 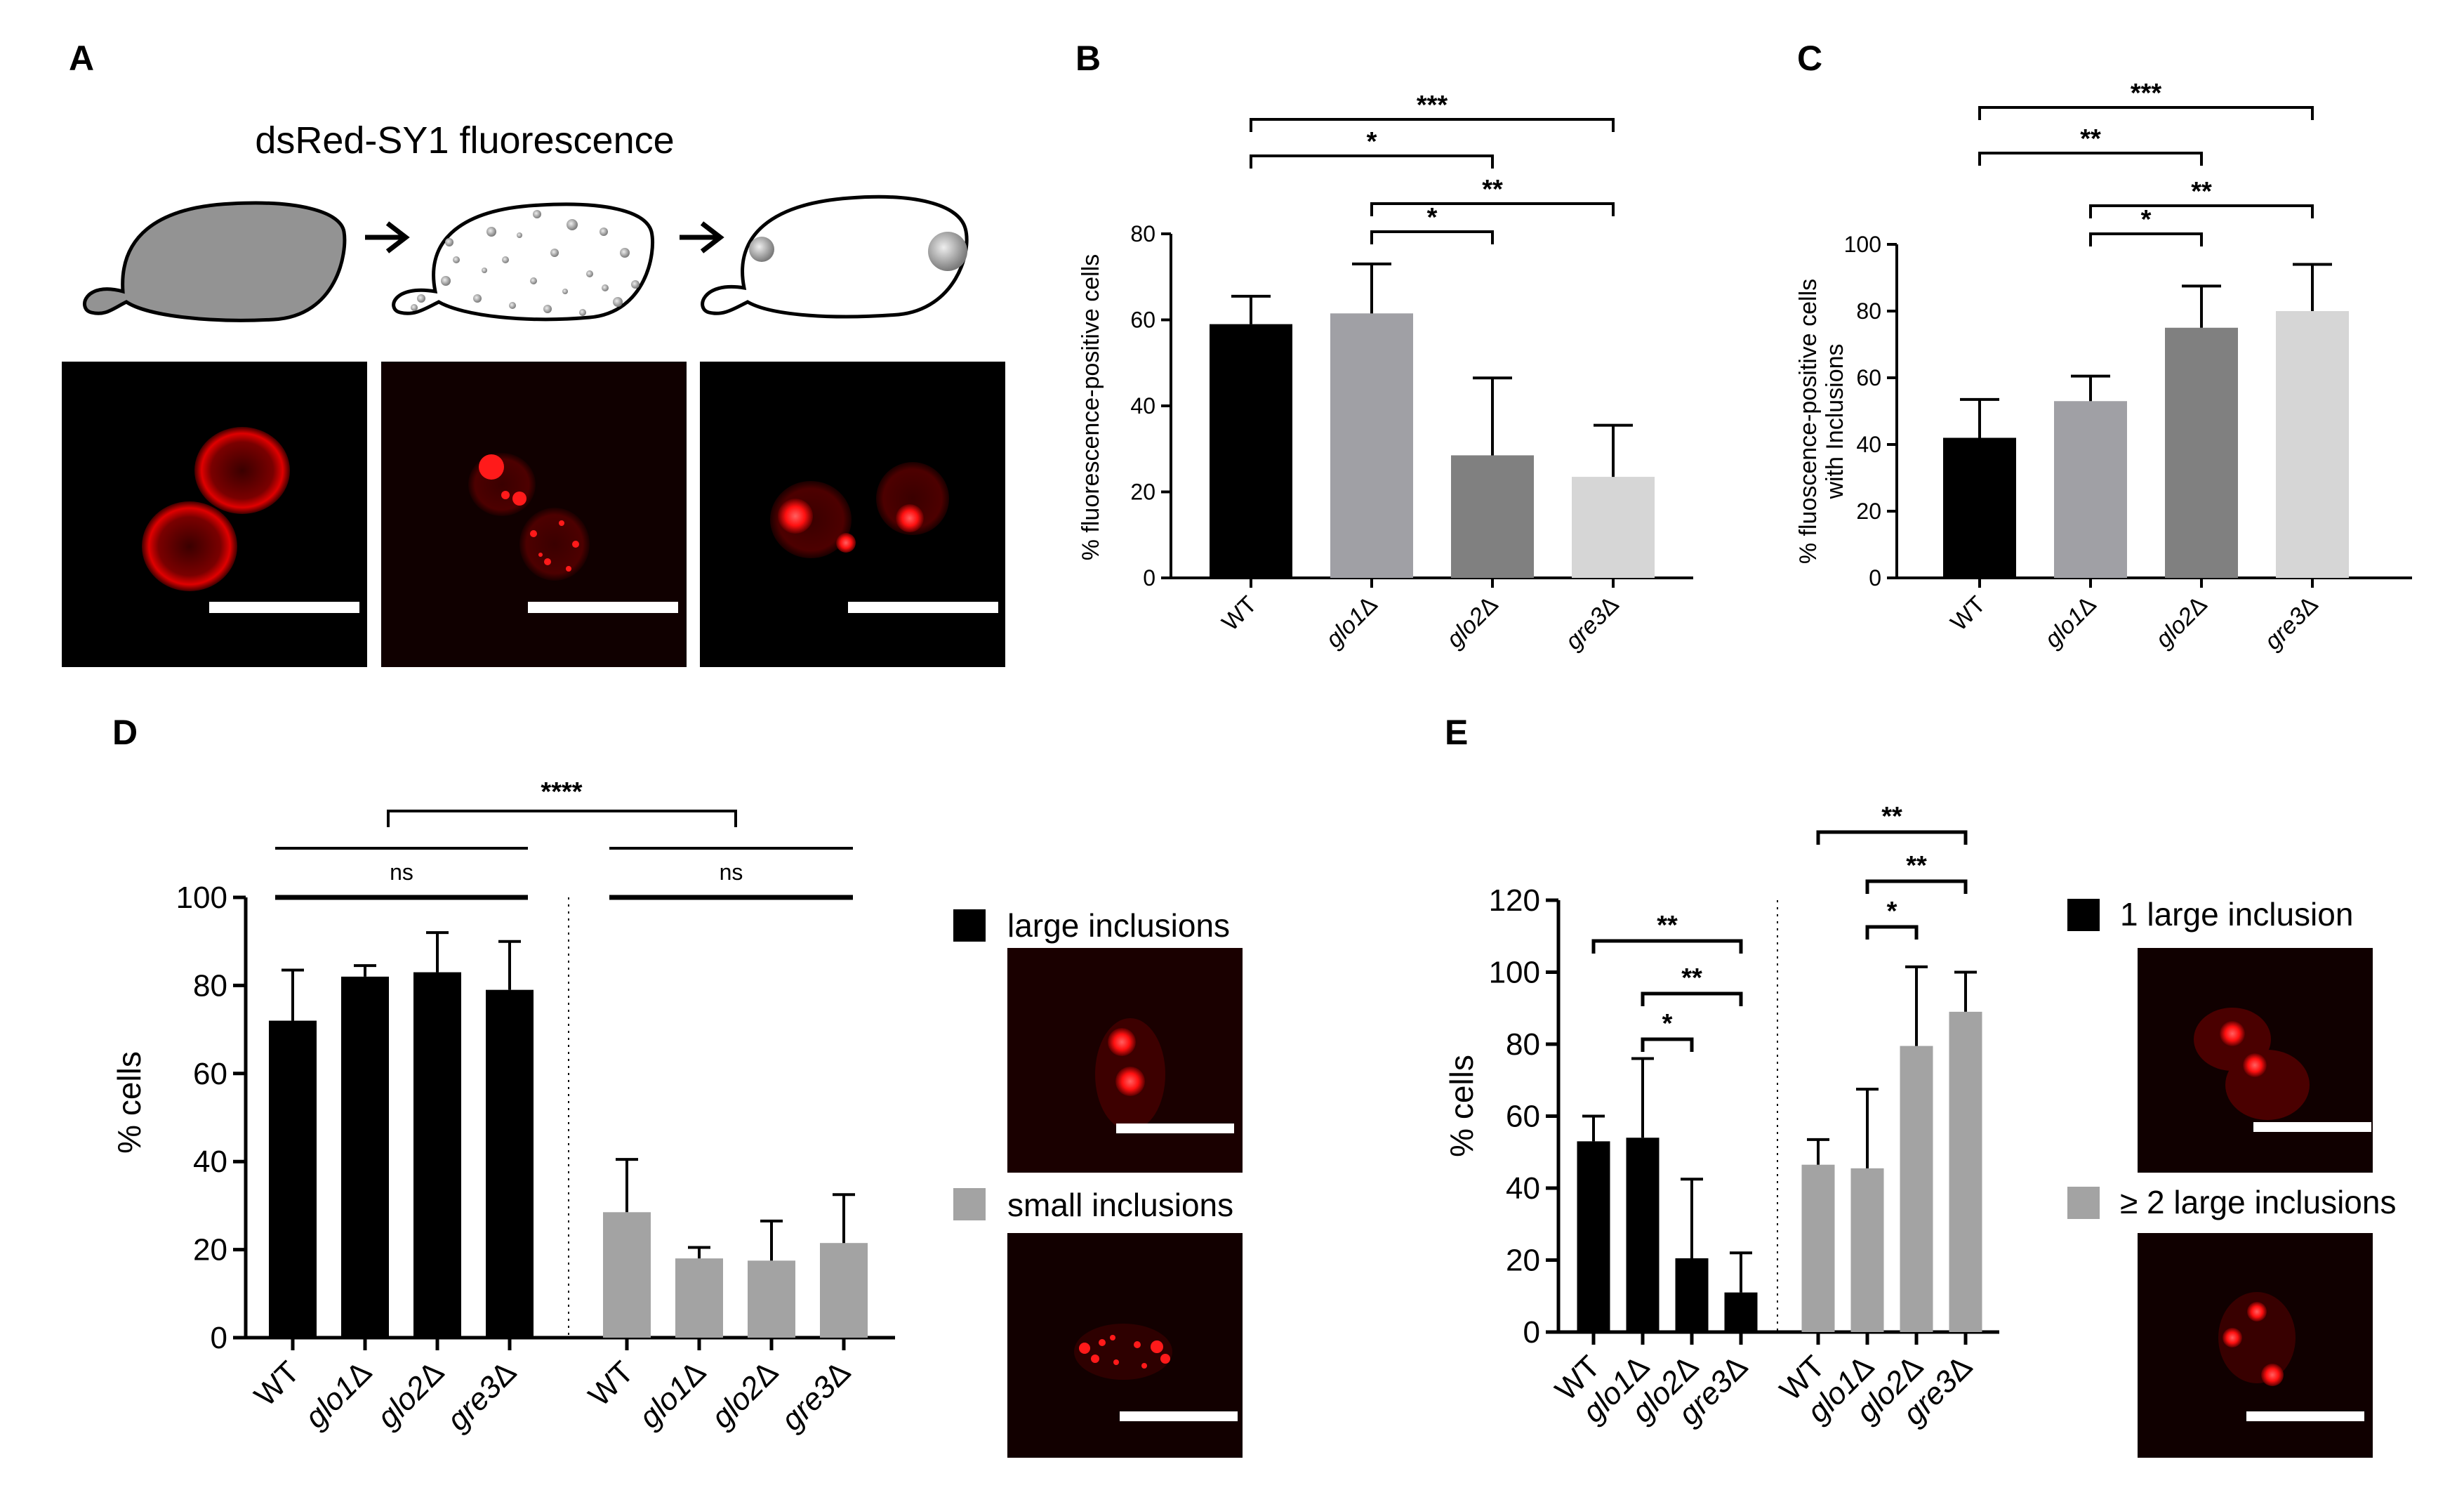 What do you see at coordinates (1120, 1205) in the screenshot?
I see `legend-label-small: small inclusions` at bounding box center [1120, 1205].